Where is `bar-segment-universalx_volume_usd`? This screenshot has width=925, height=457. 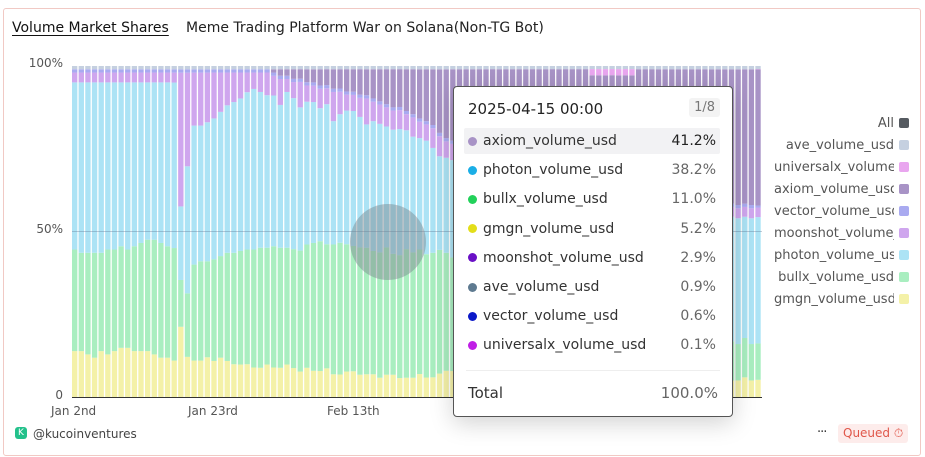 bar-segment-universalx_volume_usd is located at coordinates (619, 72).